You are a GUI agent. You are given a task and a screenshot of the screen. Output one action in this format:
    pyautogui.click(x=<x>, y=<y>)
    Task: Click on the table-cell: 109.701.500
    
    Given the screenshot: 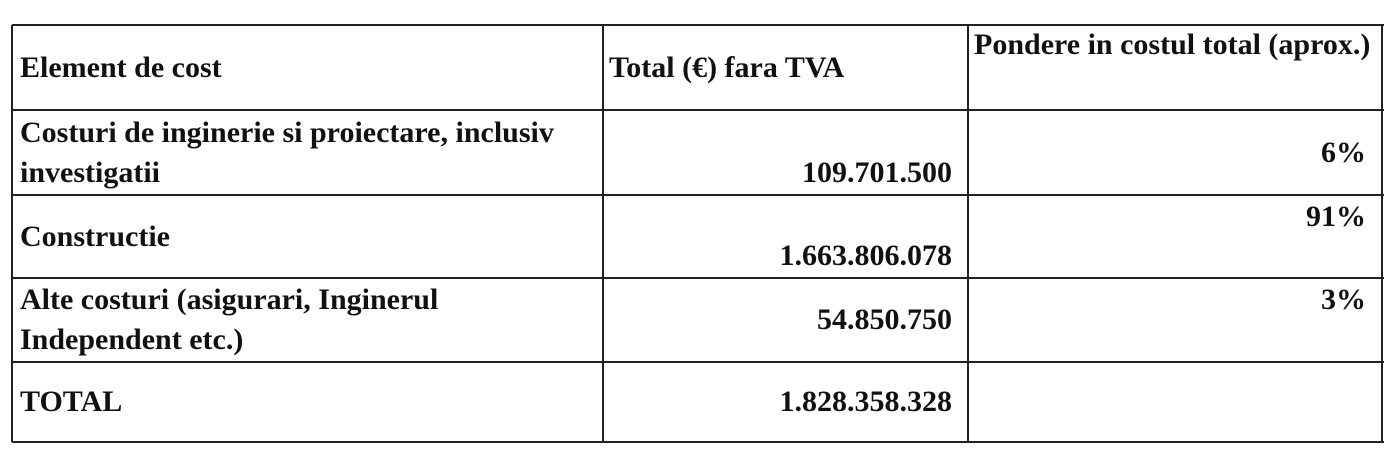 What is the action you would take?
    pyautogui.click(x=785, y=152)
    